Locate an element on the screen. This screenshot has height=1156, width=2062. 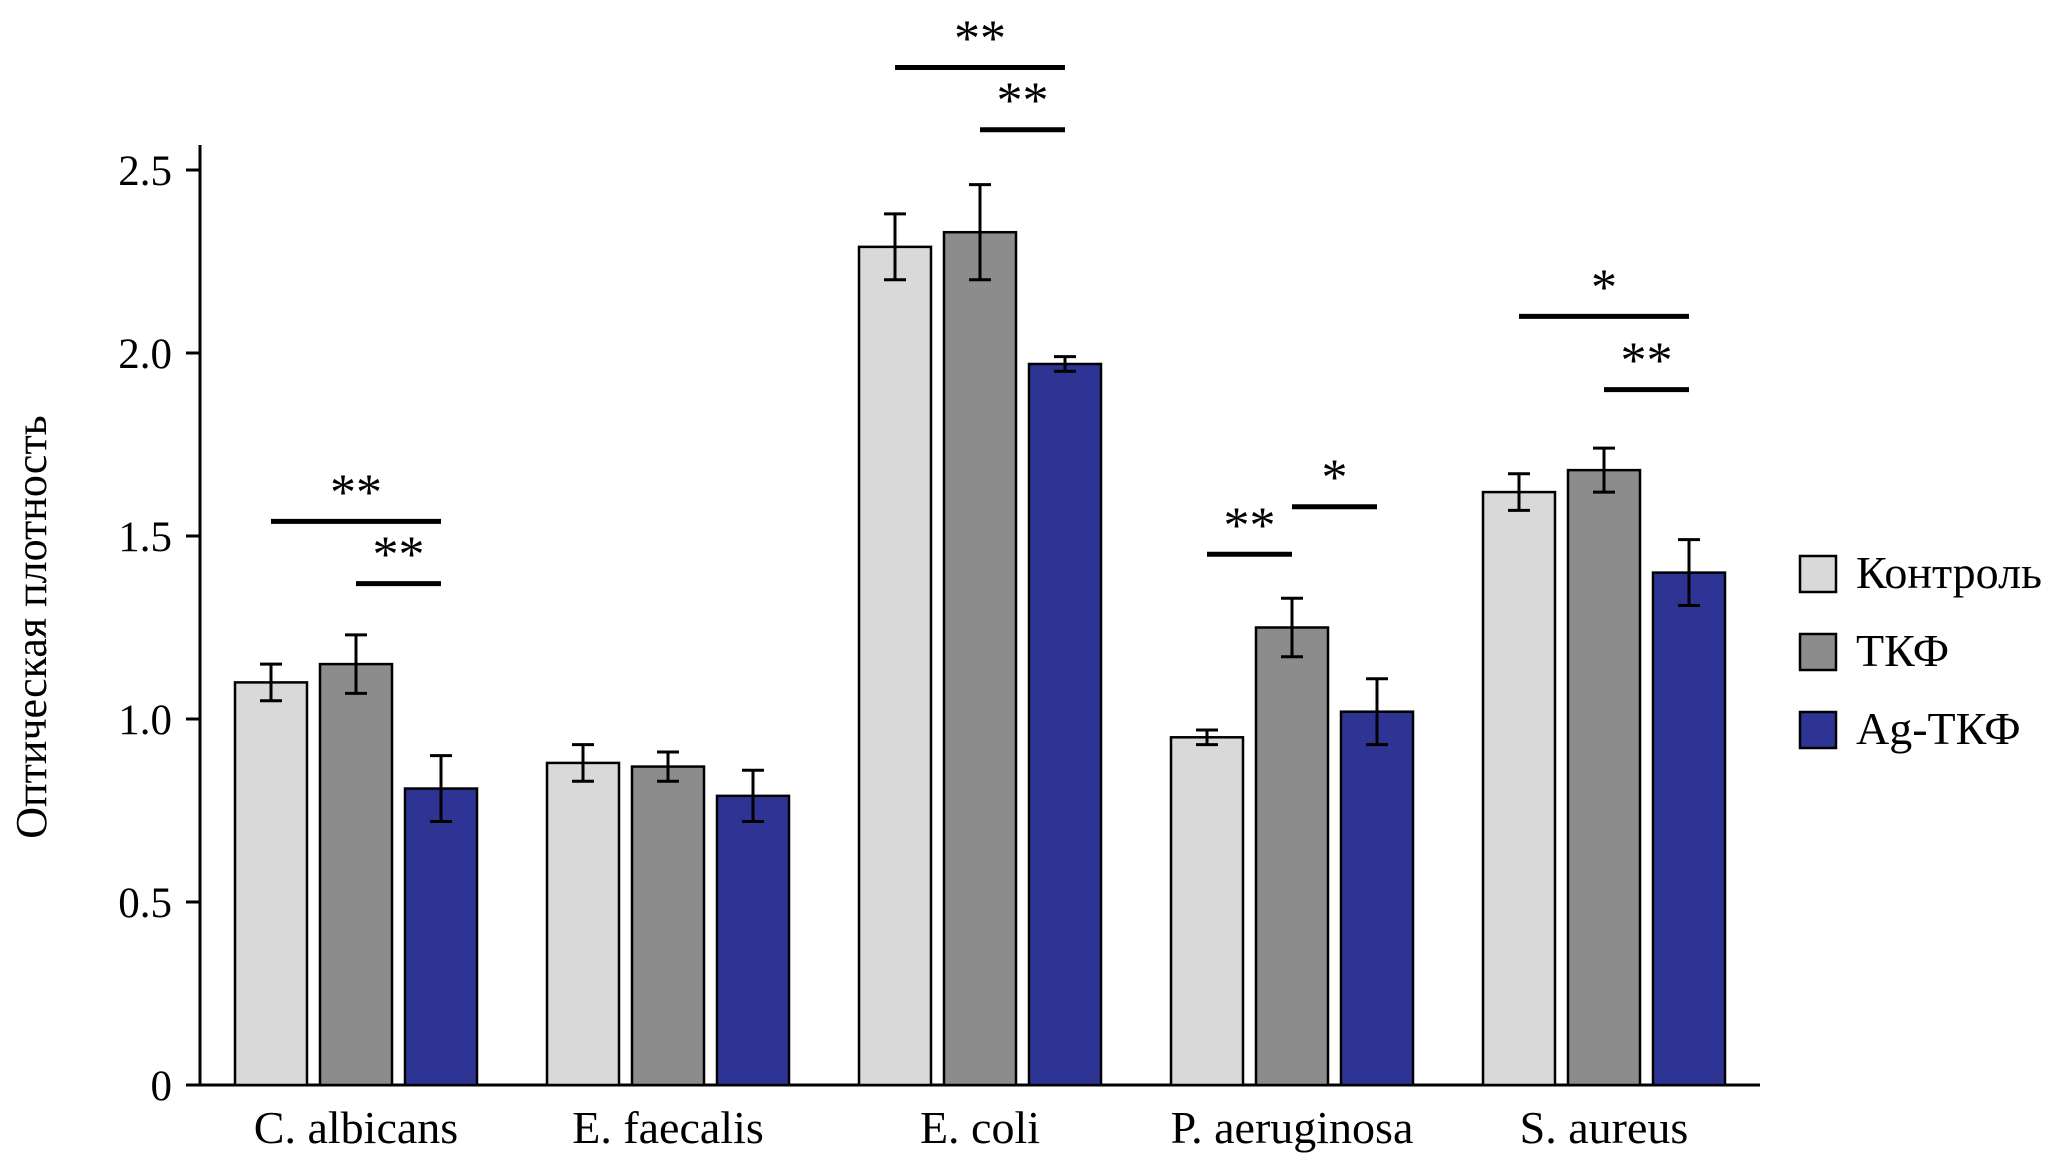
y-tick-label: 1.5 is located at coordinates (145, 537).